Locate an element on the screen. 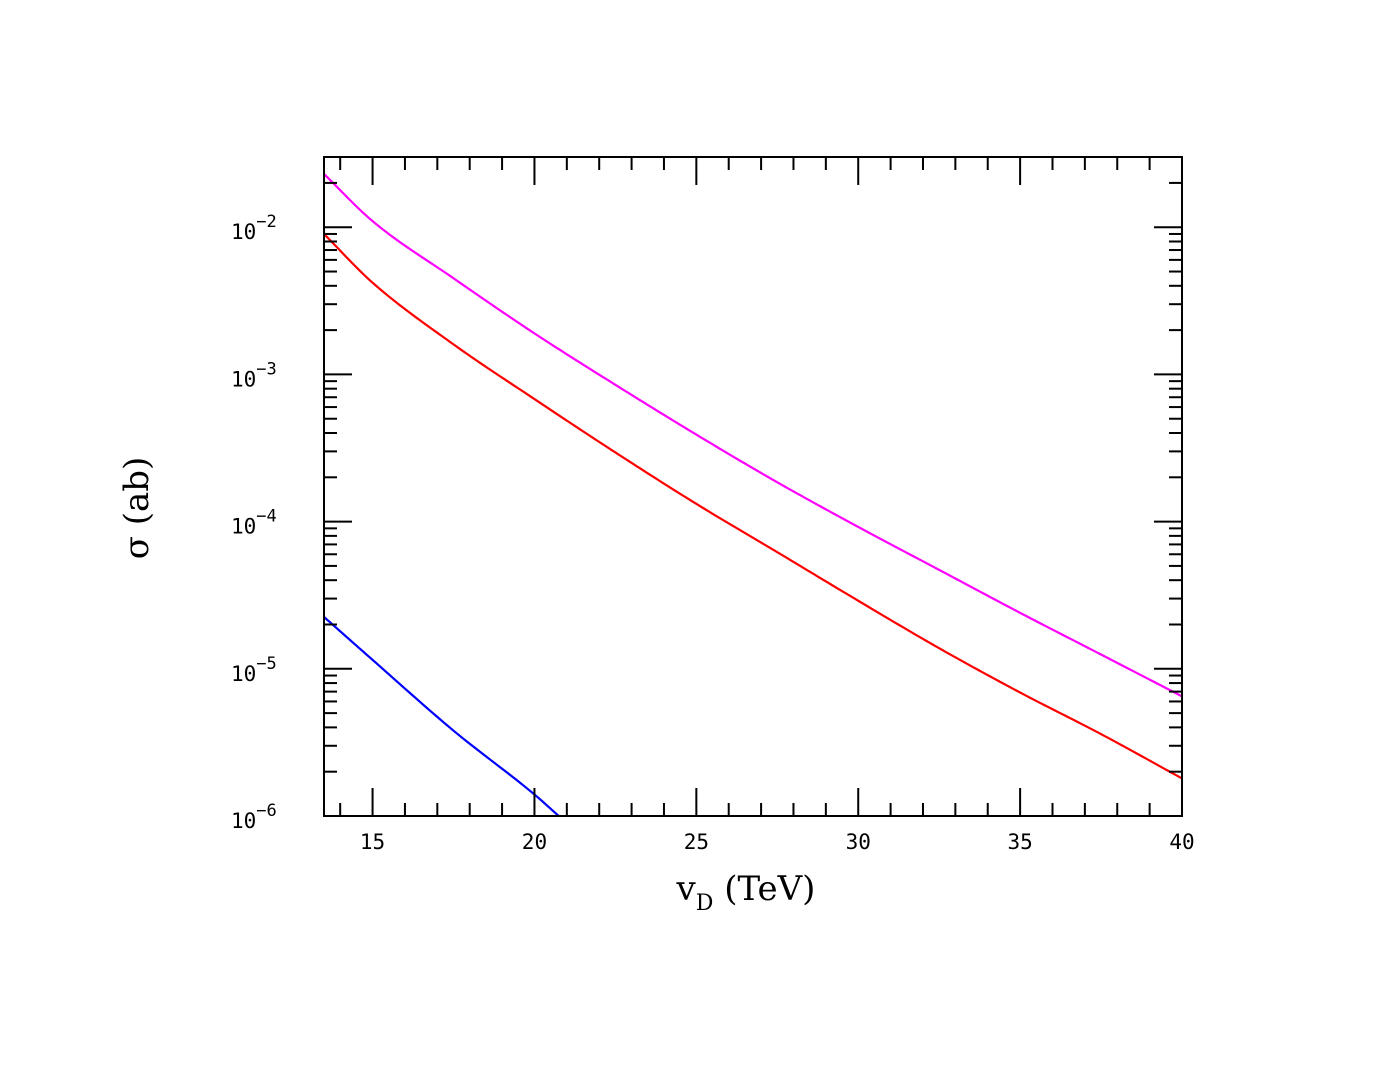  x-tick-label: 35 is located at coordinates (1019, 842).